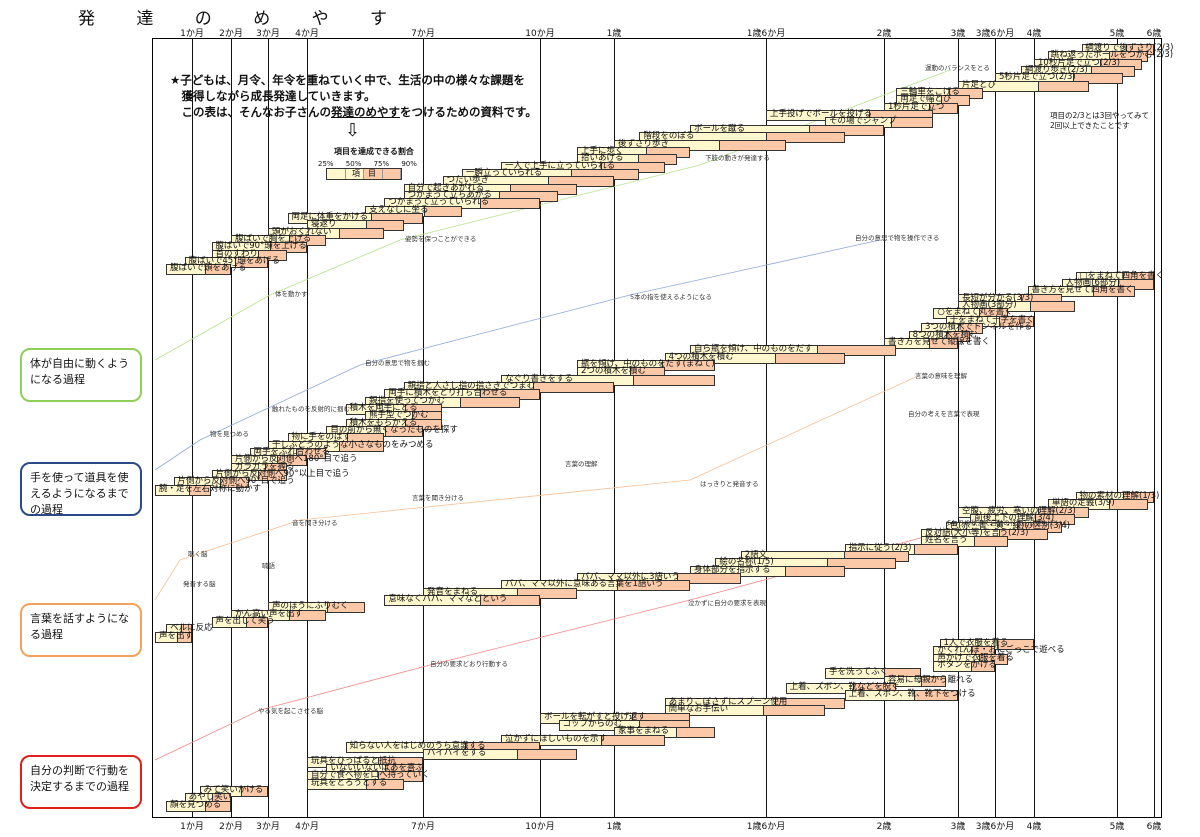  Describe the element at coordinates (595, 716) in the screenshot. I see `milestone-label: ボールを転がすと投げ返す` at that location.